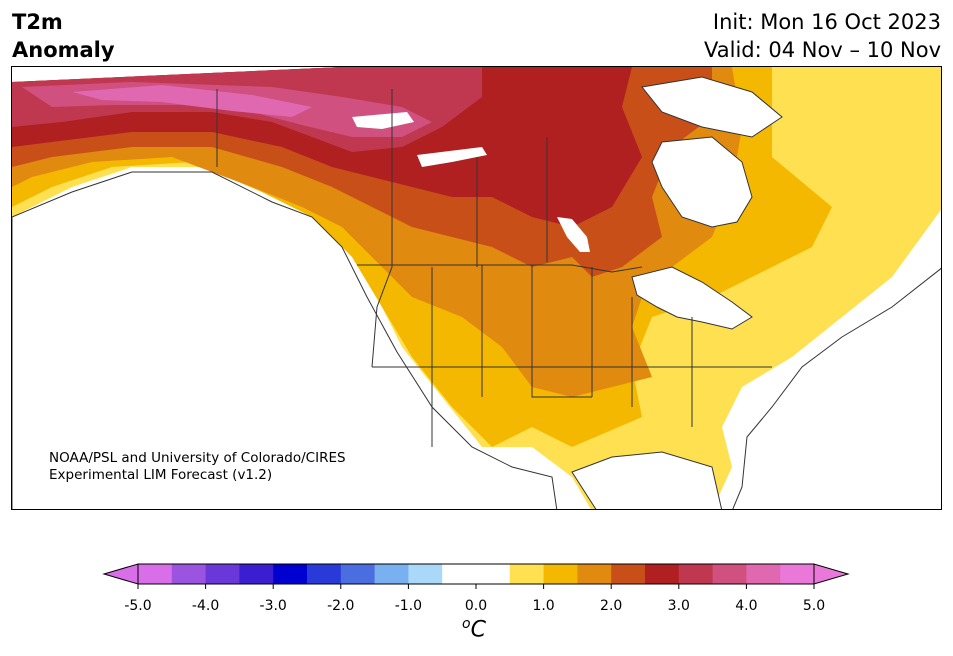 The width and height of the screenshot is (953, 656). What do you see at coordinates (573, 234) in the screenshot?
I see `lake-winnipeg` at bounding box center [573, 234].